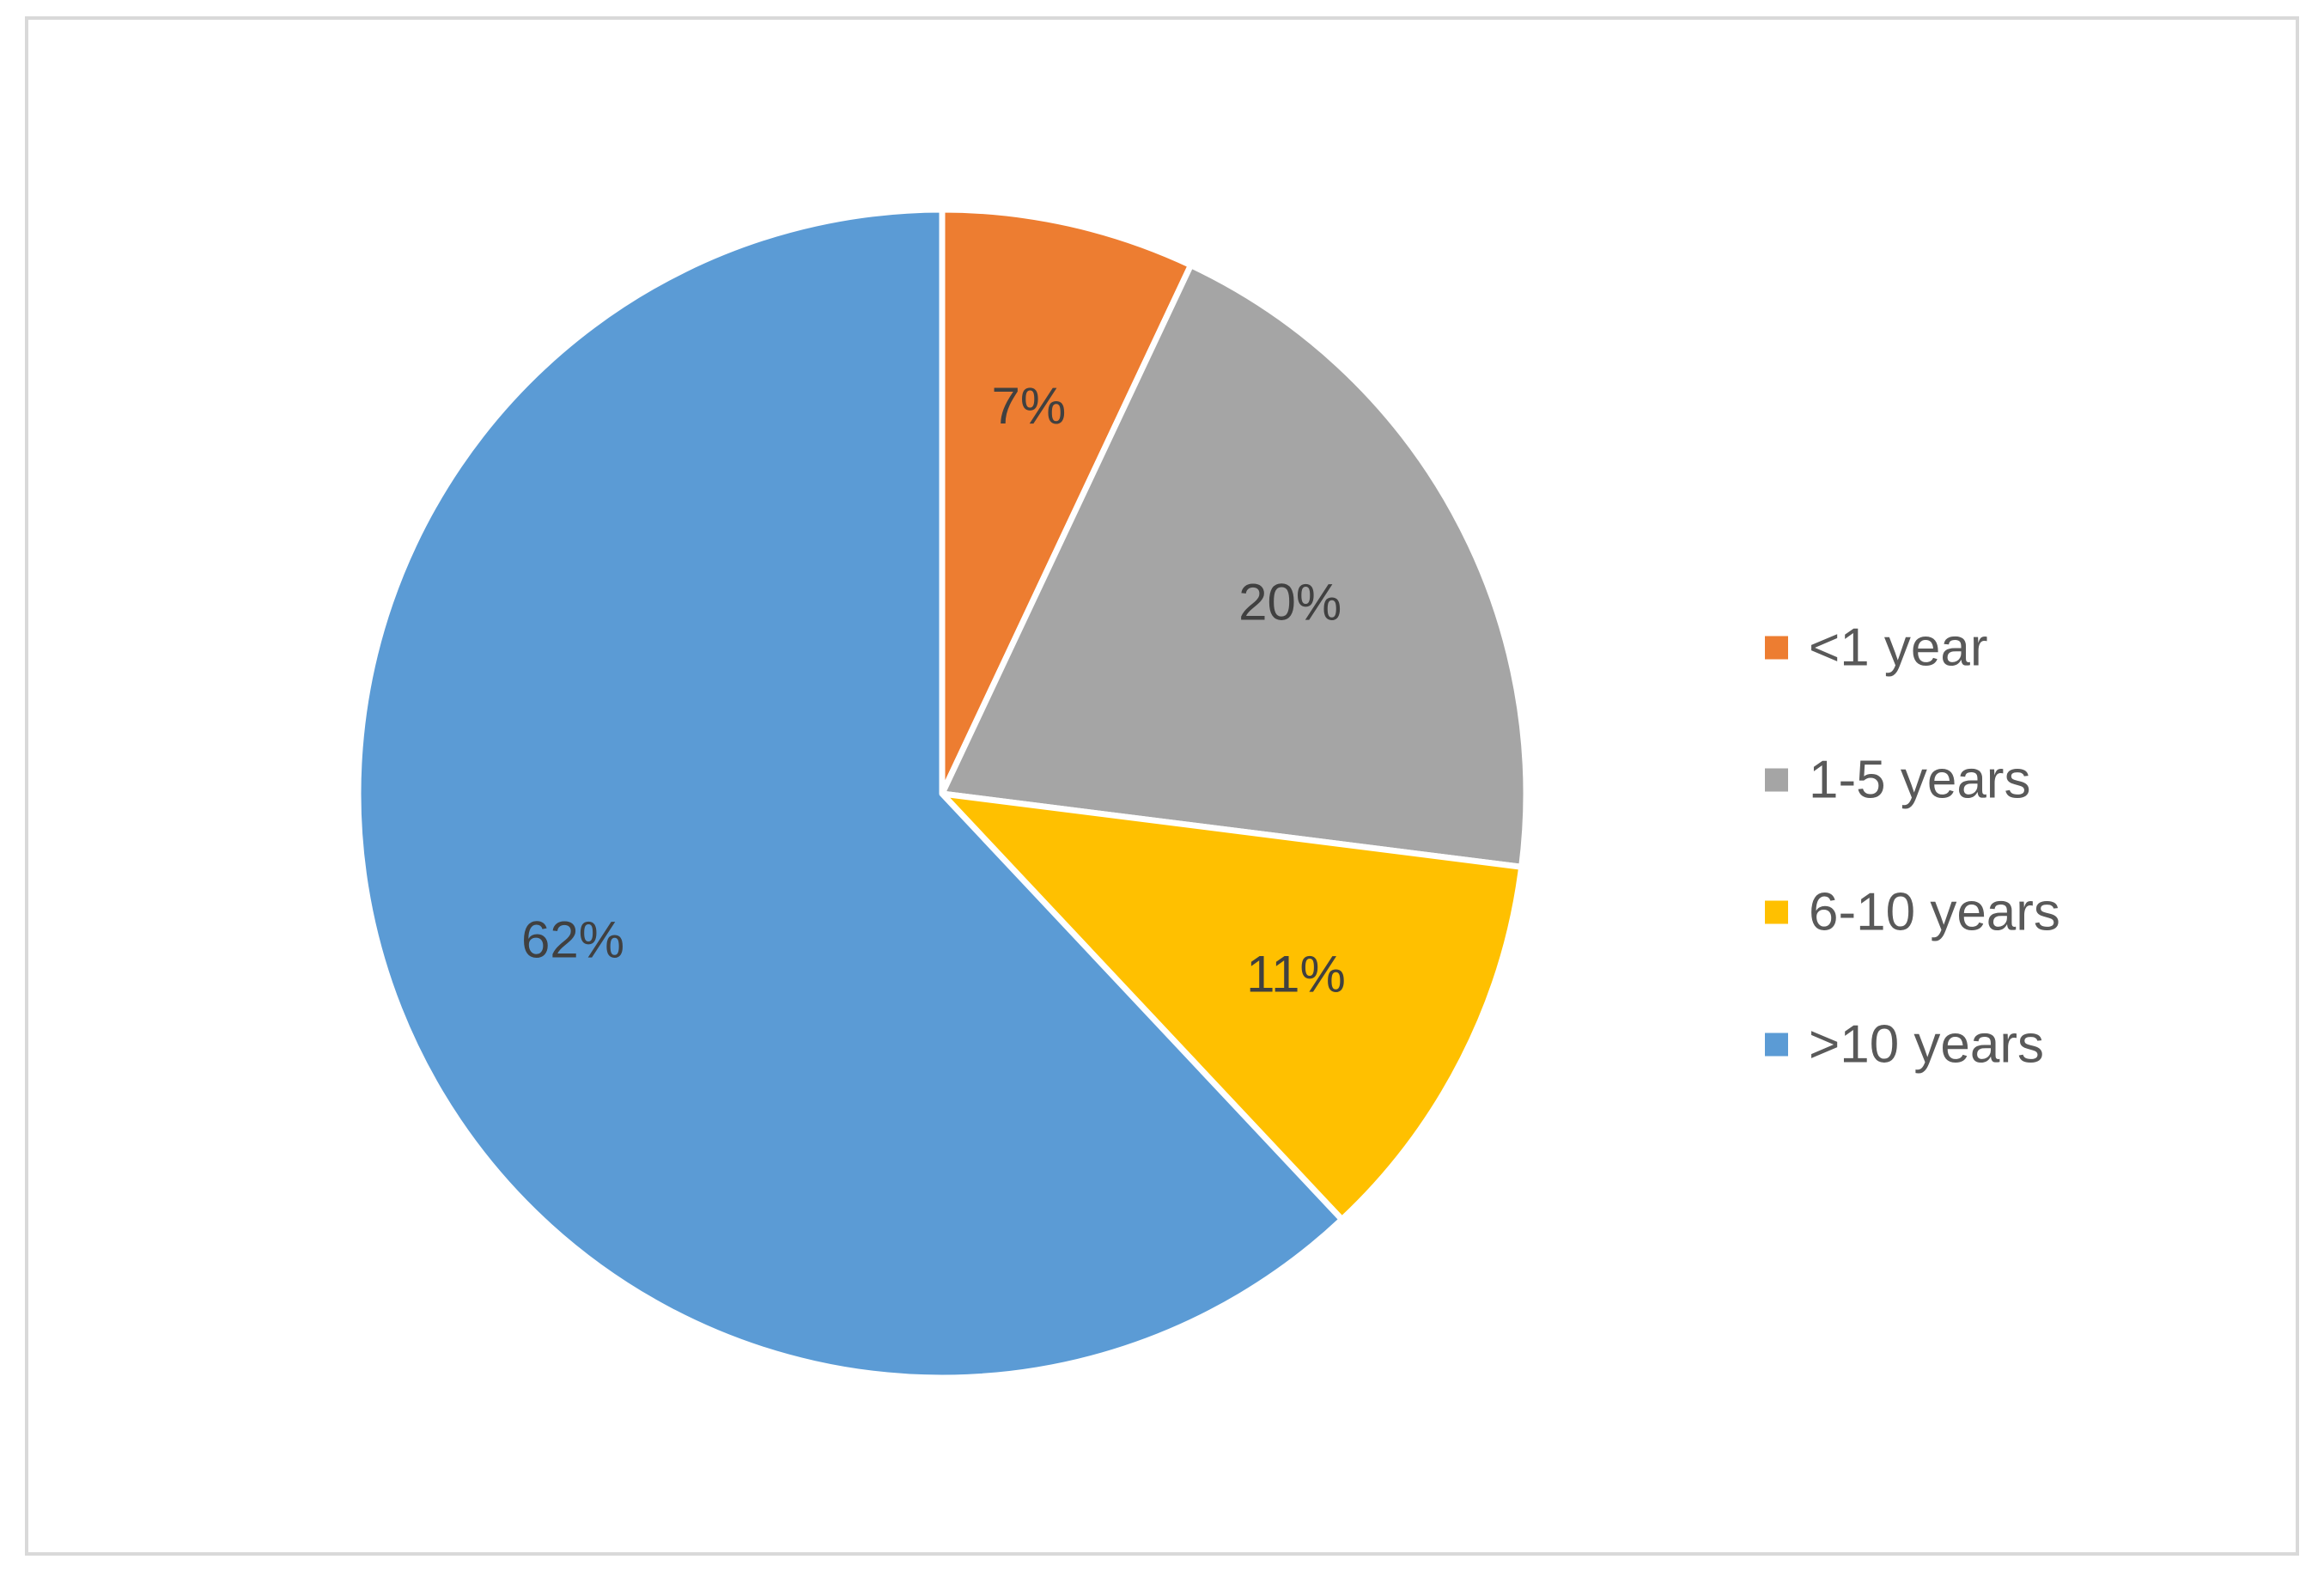 This screenshot has width=2324, height=1590. Describe the element at coordinates (1290, 602) in the screenshot. I see `data-label-1-5-years: 20%` at that location.